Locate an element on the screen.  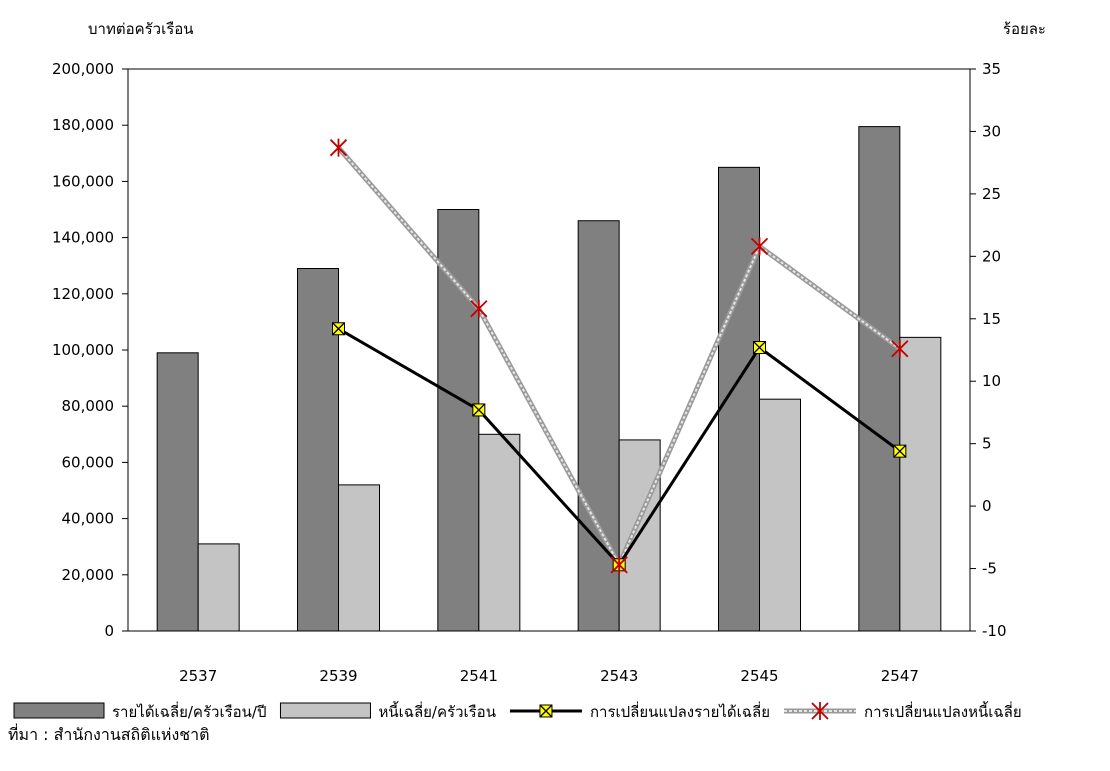
left-tick-label: 160,000 is located at coordinates (83, 181).